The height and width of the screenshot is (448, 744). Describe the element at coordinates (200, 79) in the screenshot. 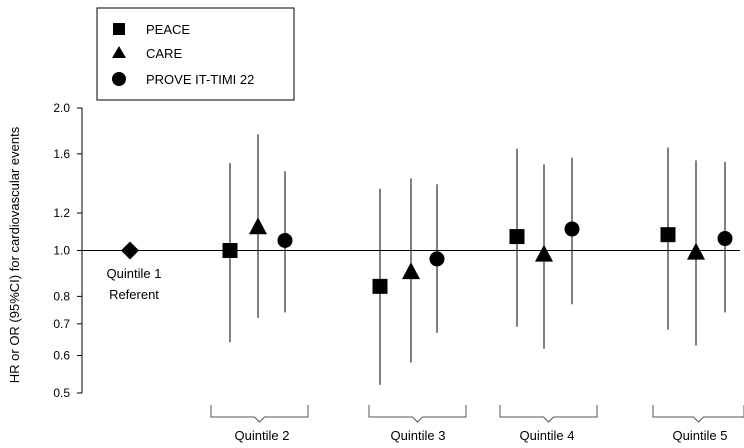

I see `legend-label-prove-it: PROVE IT-TIMI 22` at that location.